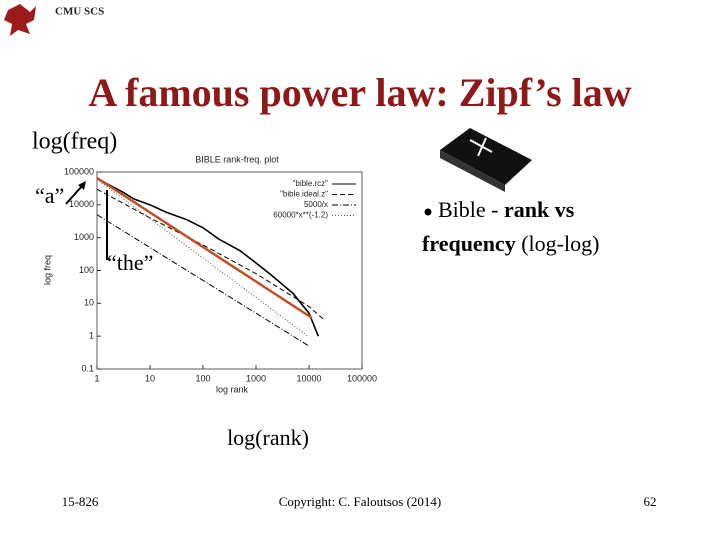 This screenshot has width=720, height=540. What do you see at coordinates (308, 378) in the screenshot?
I see `x-tick-label: 10000` at bounding box center [308, 378].